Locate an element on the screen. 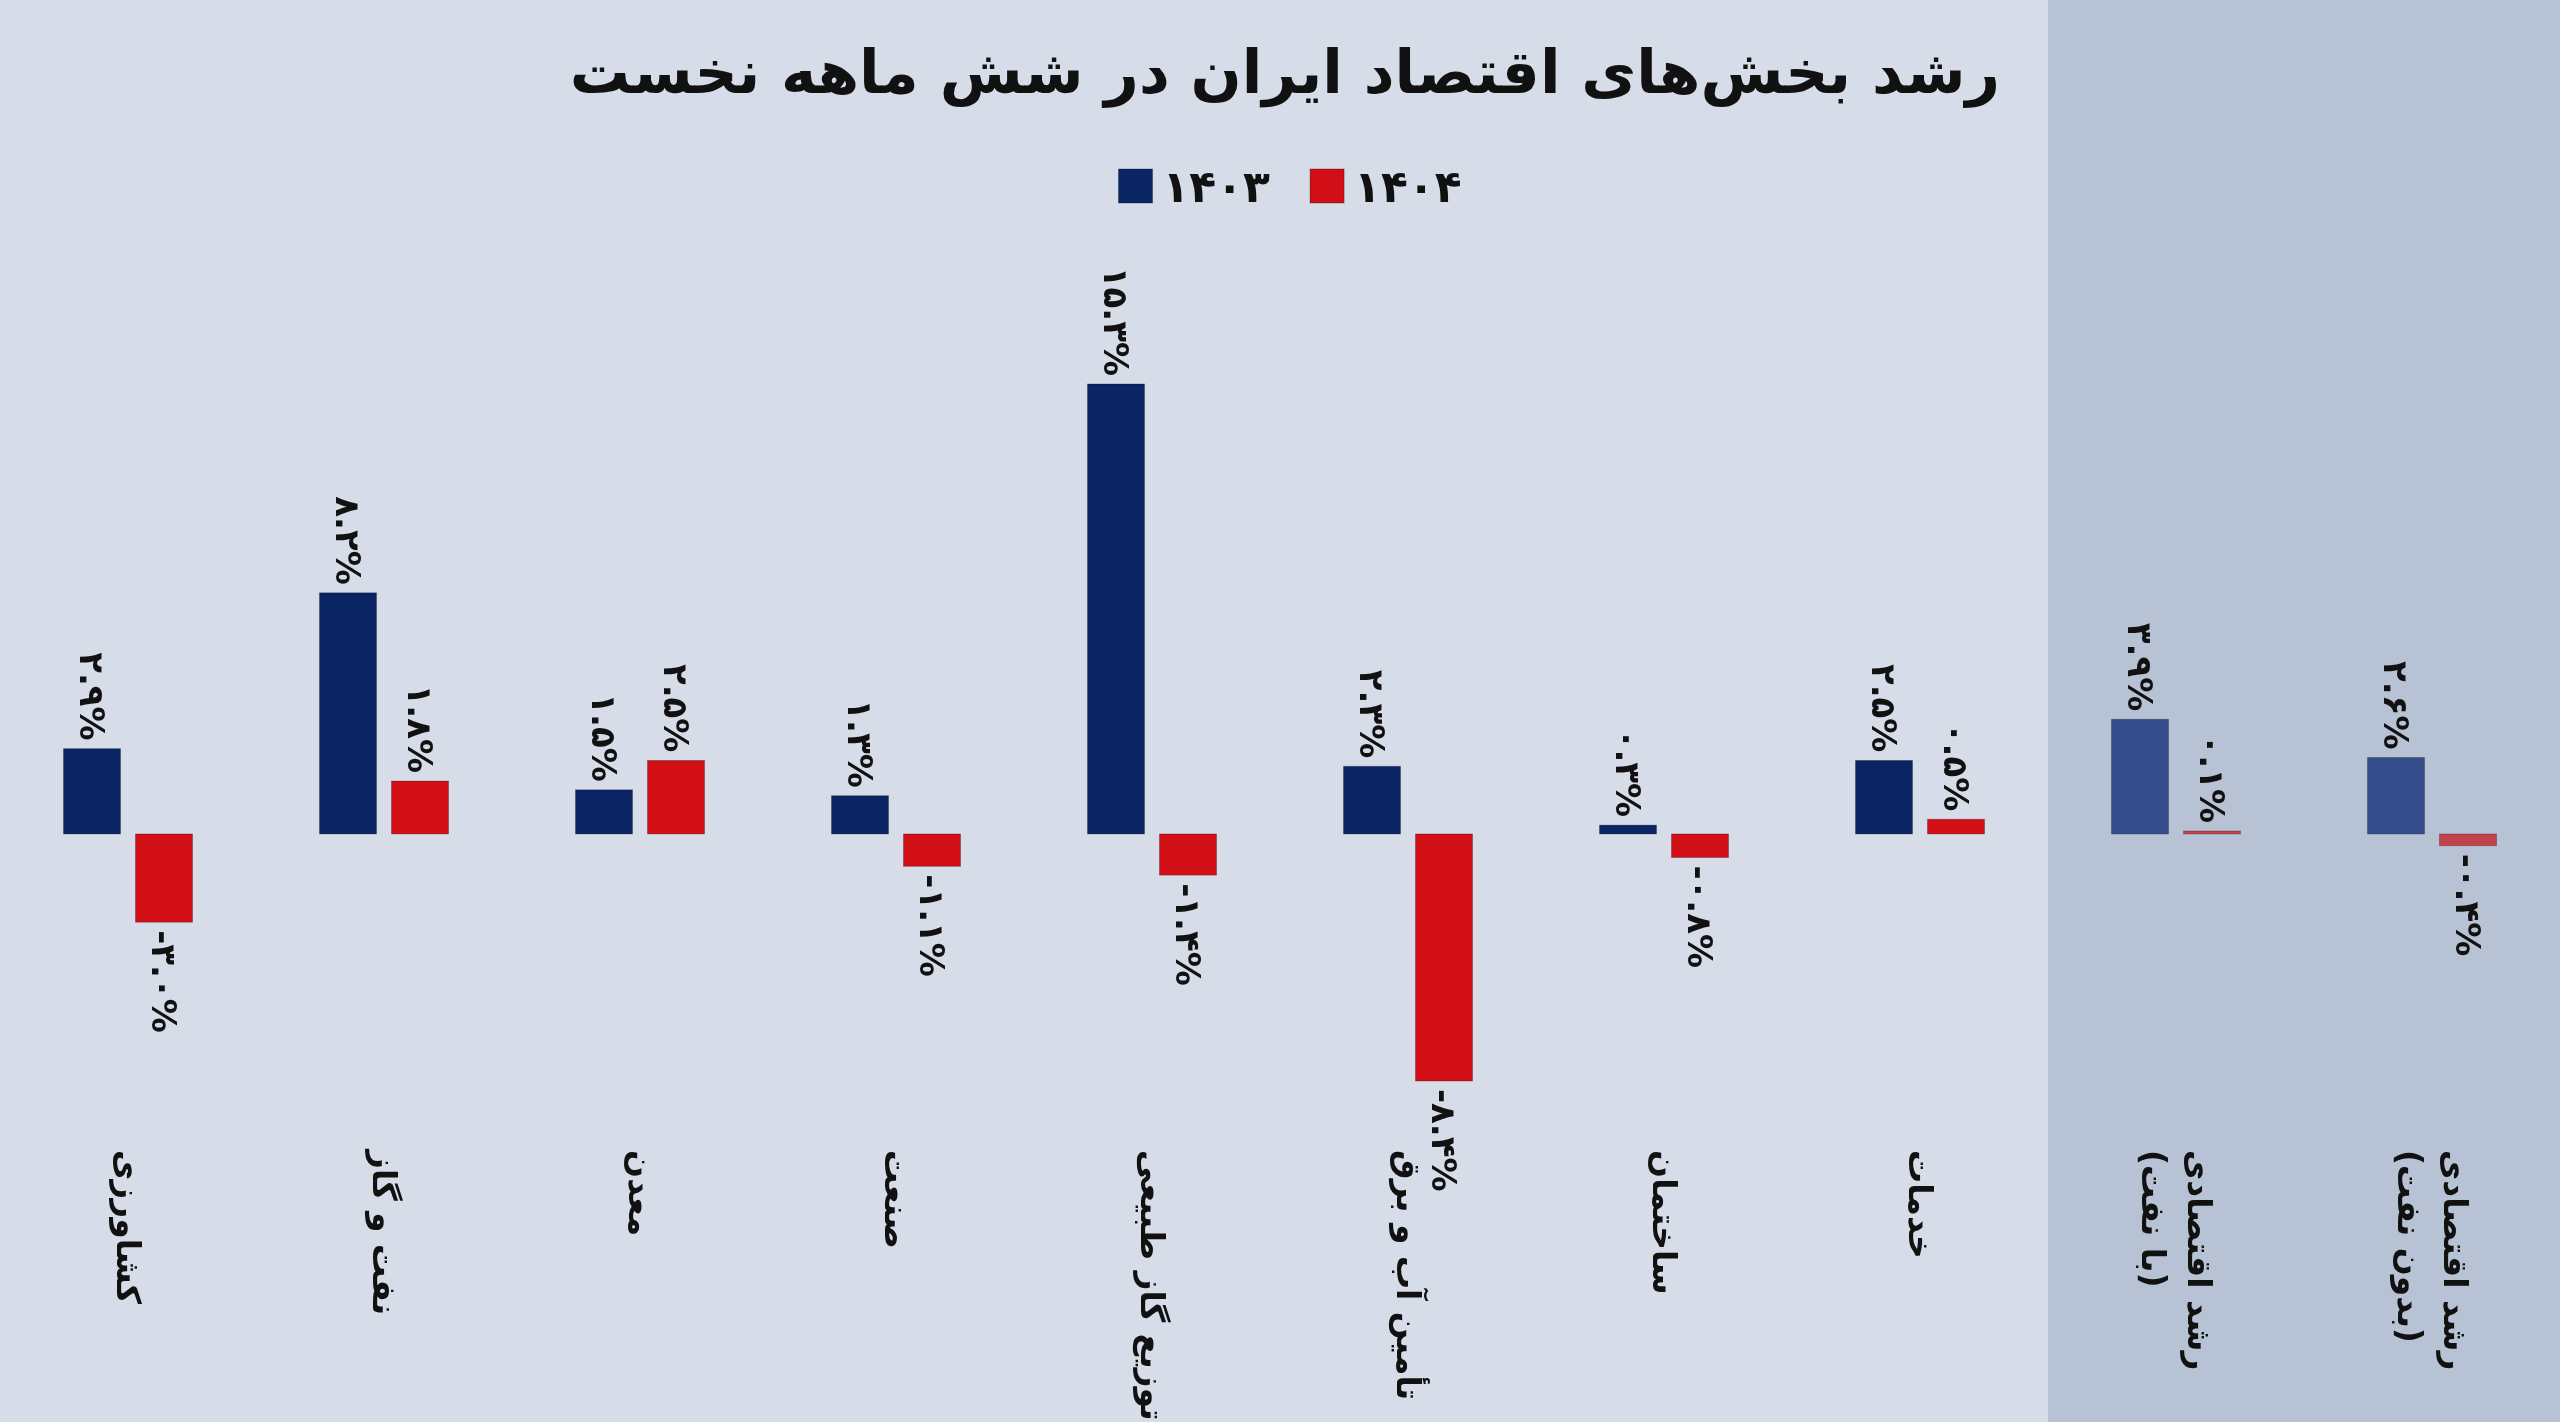  data-label: ۱.۳% is located at coordinates (860, 743).